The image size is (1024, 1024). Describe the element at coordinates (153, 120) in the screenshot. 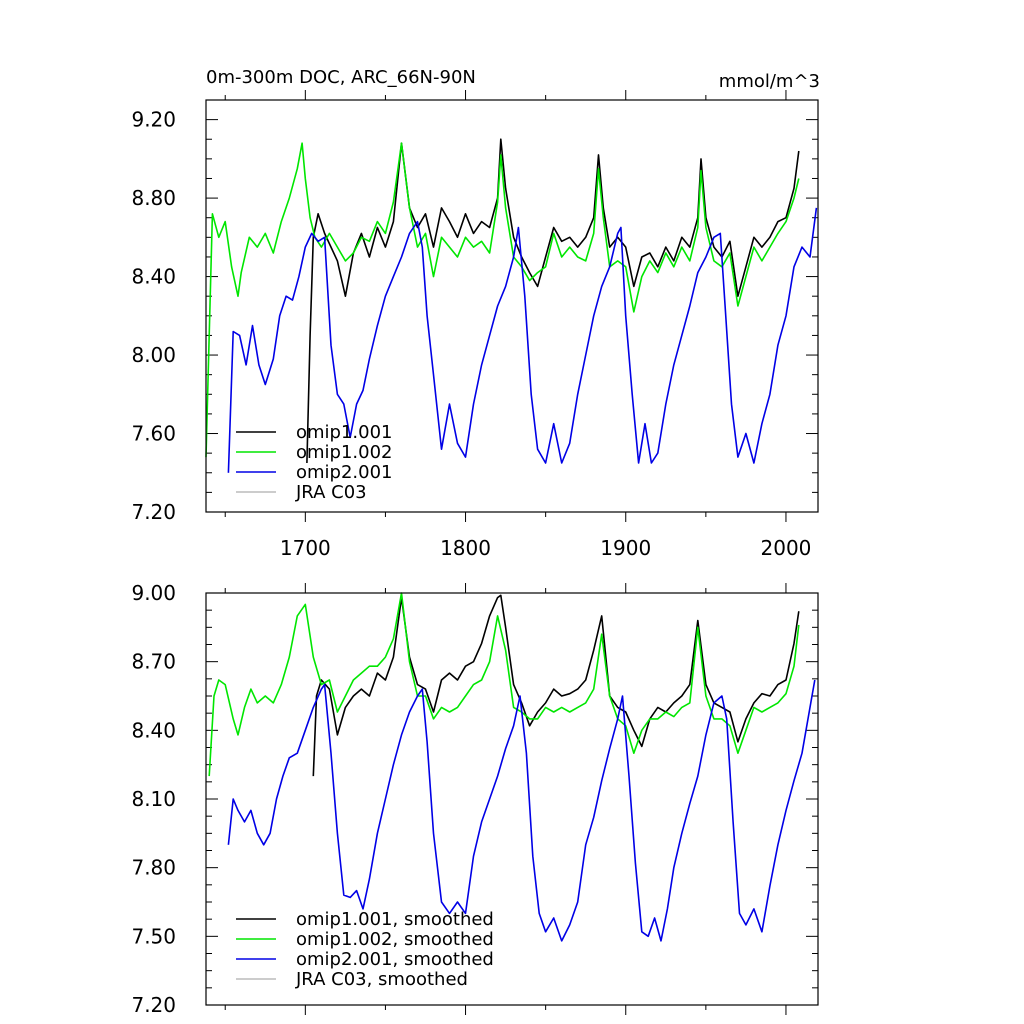

I see `y-tick-label: 9.20` at that location.